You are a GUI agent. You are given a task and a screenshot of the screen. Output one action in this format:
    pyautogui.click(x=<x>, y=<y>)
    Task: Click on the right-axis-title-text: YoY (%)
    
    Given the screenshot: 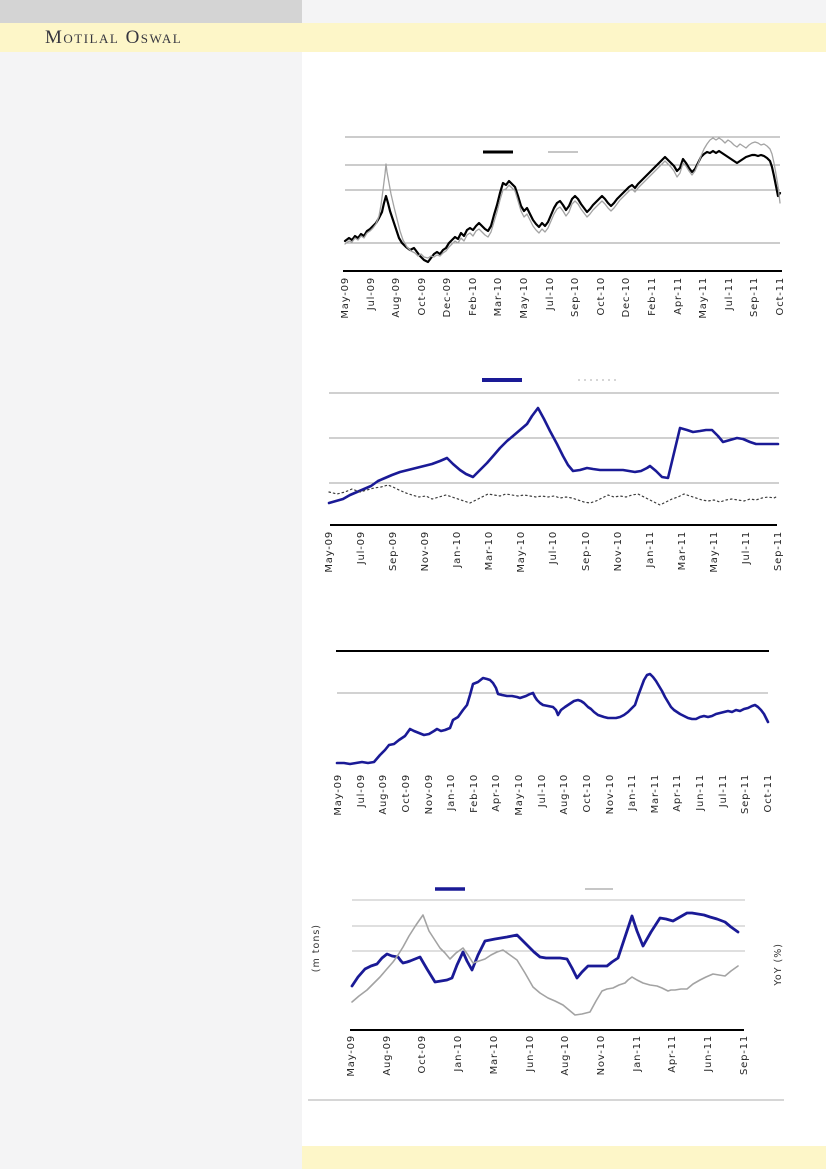 What is the action you would take?
    pyautogui.click(x=778, y=964)
    